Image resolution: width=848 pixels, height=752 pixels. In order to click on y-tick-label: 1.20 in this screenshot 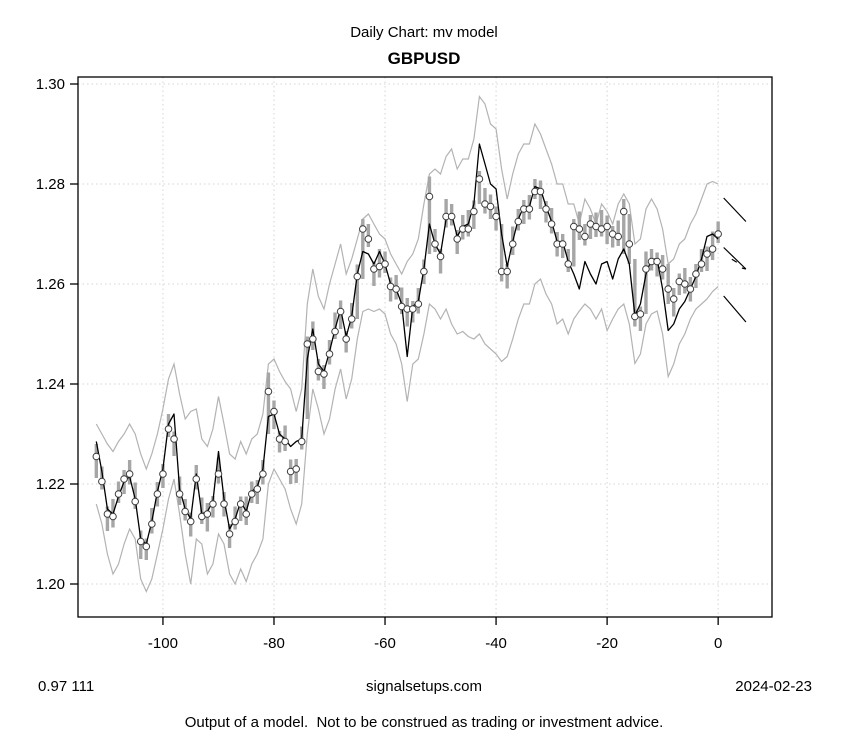, I will do `click(50, 584)`.